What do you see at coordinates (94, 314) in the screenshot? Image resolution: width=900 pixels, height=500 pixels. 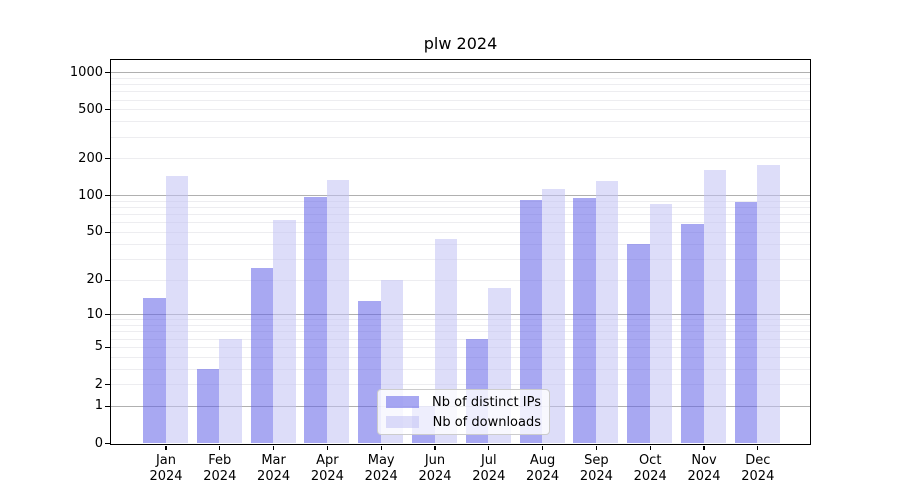 I see `y-tick-label: 10` at bounding box center [94, 314].